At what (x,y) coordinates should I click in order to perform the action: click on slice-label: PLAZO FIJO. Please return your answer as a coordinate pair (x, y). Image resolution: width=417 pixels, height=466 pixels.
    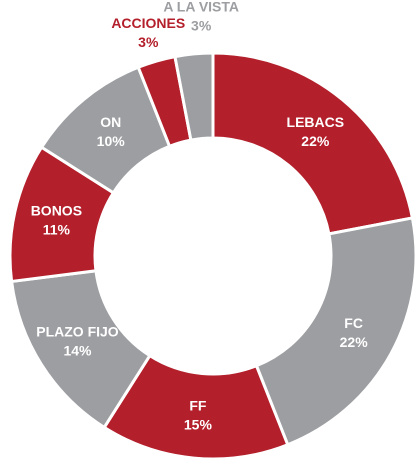
    Looking at the image, I should click on (77, 332).